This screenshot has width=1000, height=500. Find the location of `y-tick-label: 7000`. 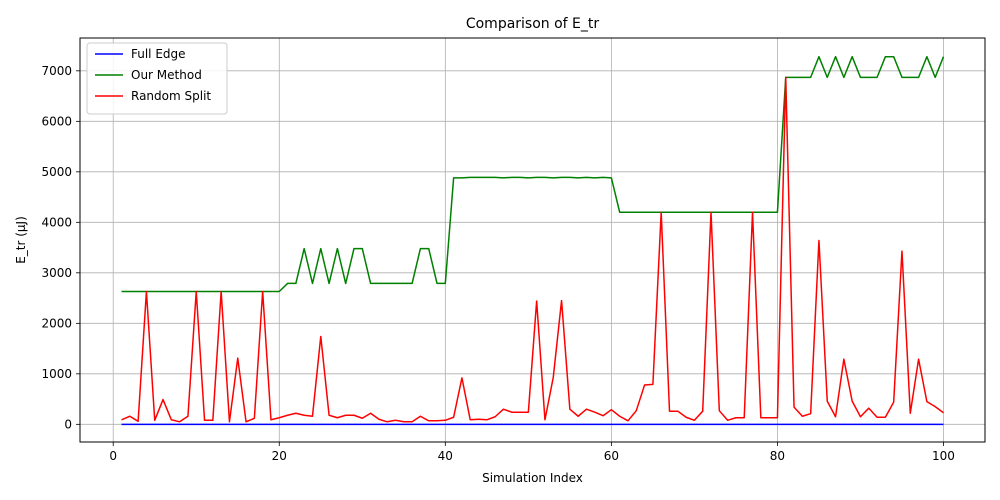

y-tick-label: 7000 is located at coordinates (56, 71).